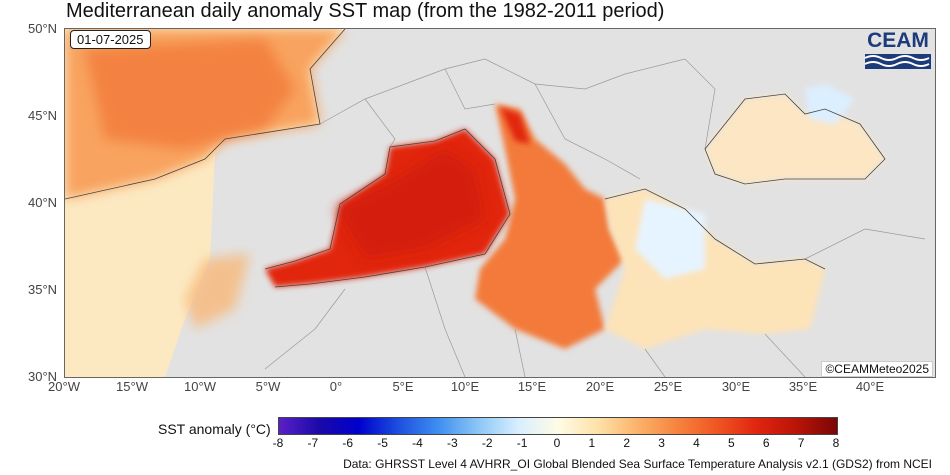  I want to click on black-sea, so click(795, 134).